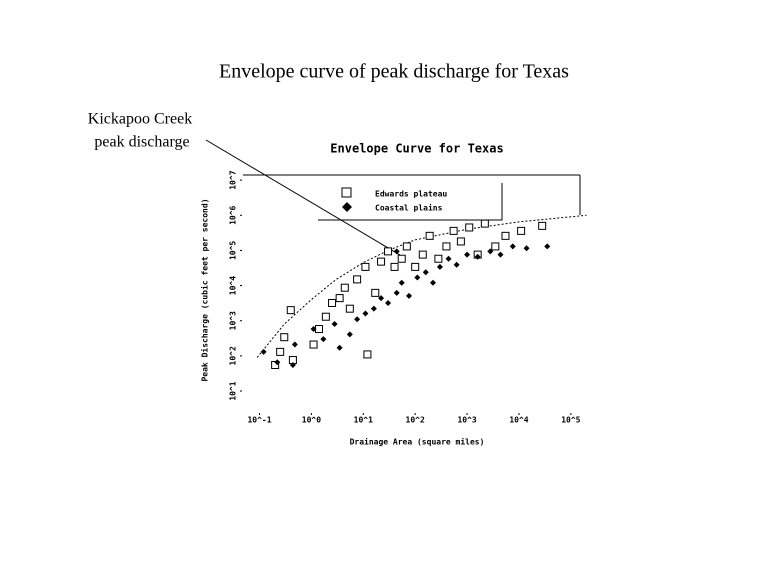  Describe the element at coordinates (233, 179) in the screenshot. I see `y-tick-label: 10^7` at that location.